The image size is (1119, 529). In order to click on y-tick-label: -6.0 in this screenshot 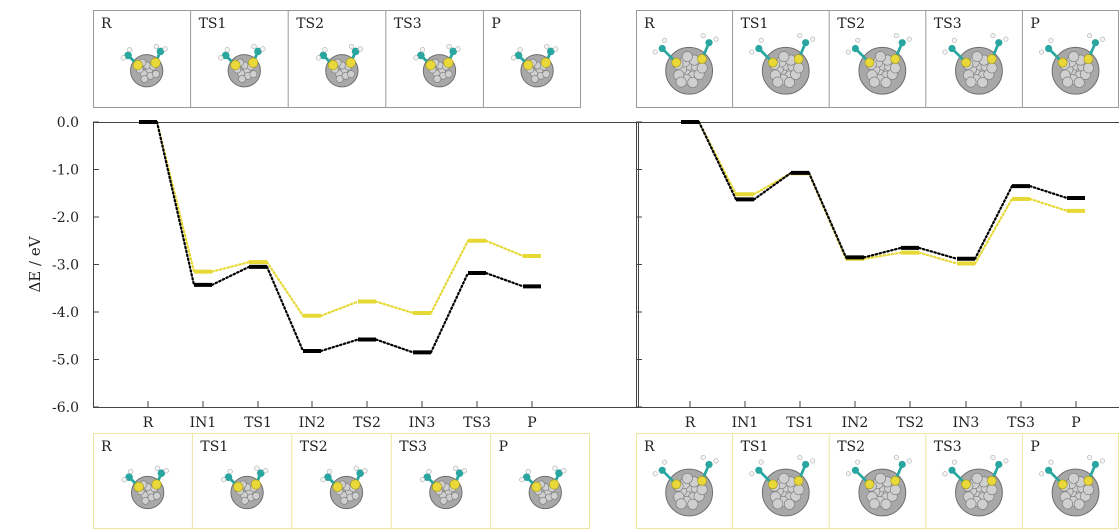, I will do `click(65, 408)`.